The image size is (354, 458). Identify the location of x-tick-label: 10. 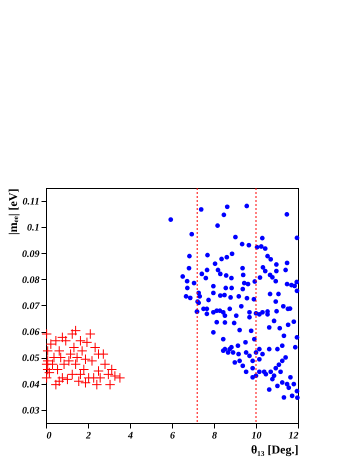
(257, 436).